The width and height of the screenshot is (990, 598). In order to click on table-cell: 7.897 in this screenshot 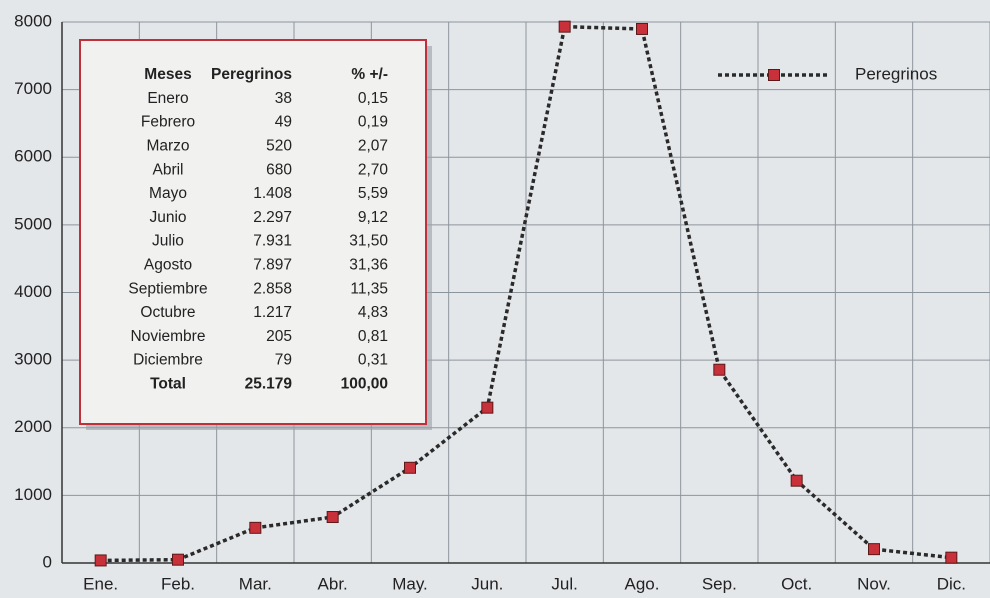, I will do `click(272, 264)`.